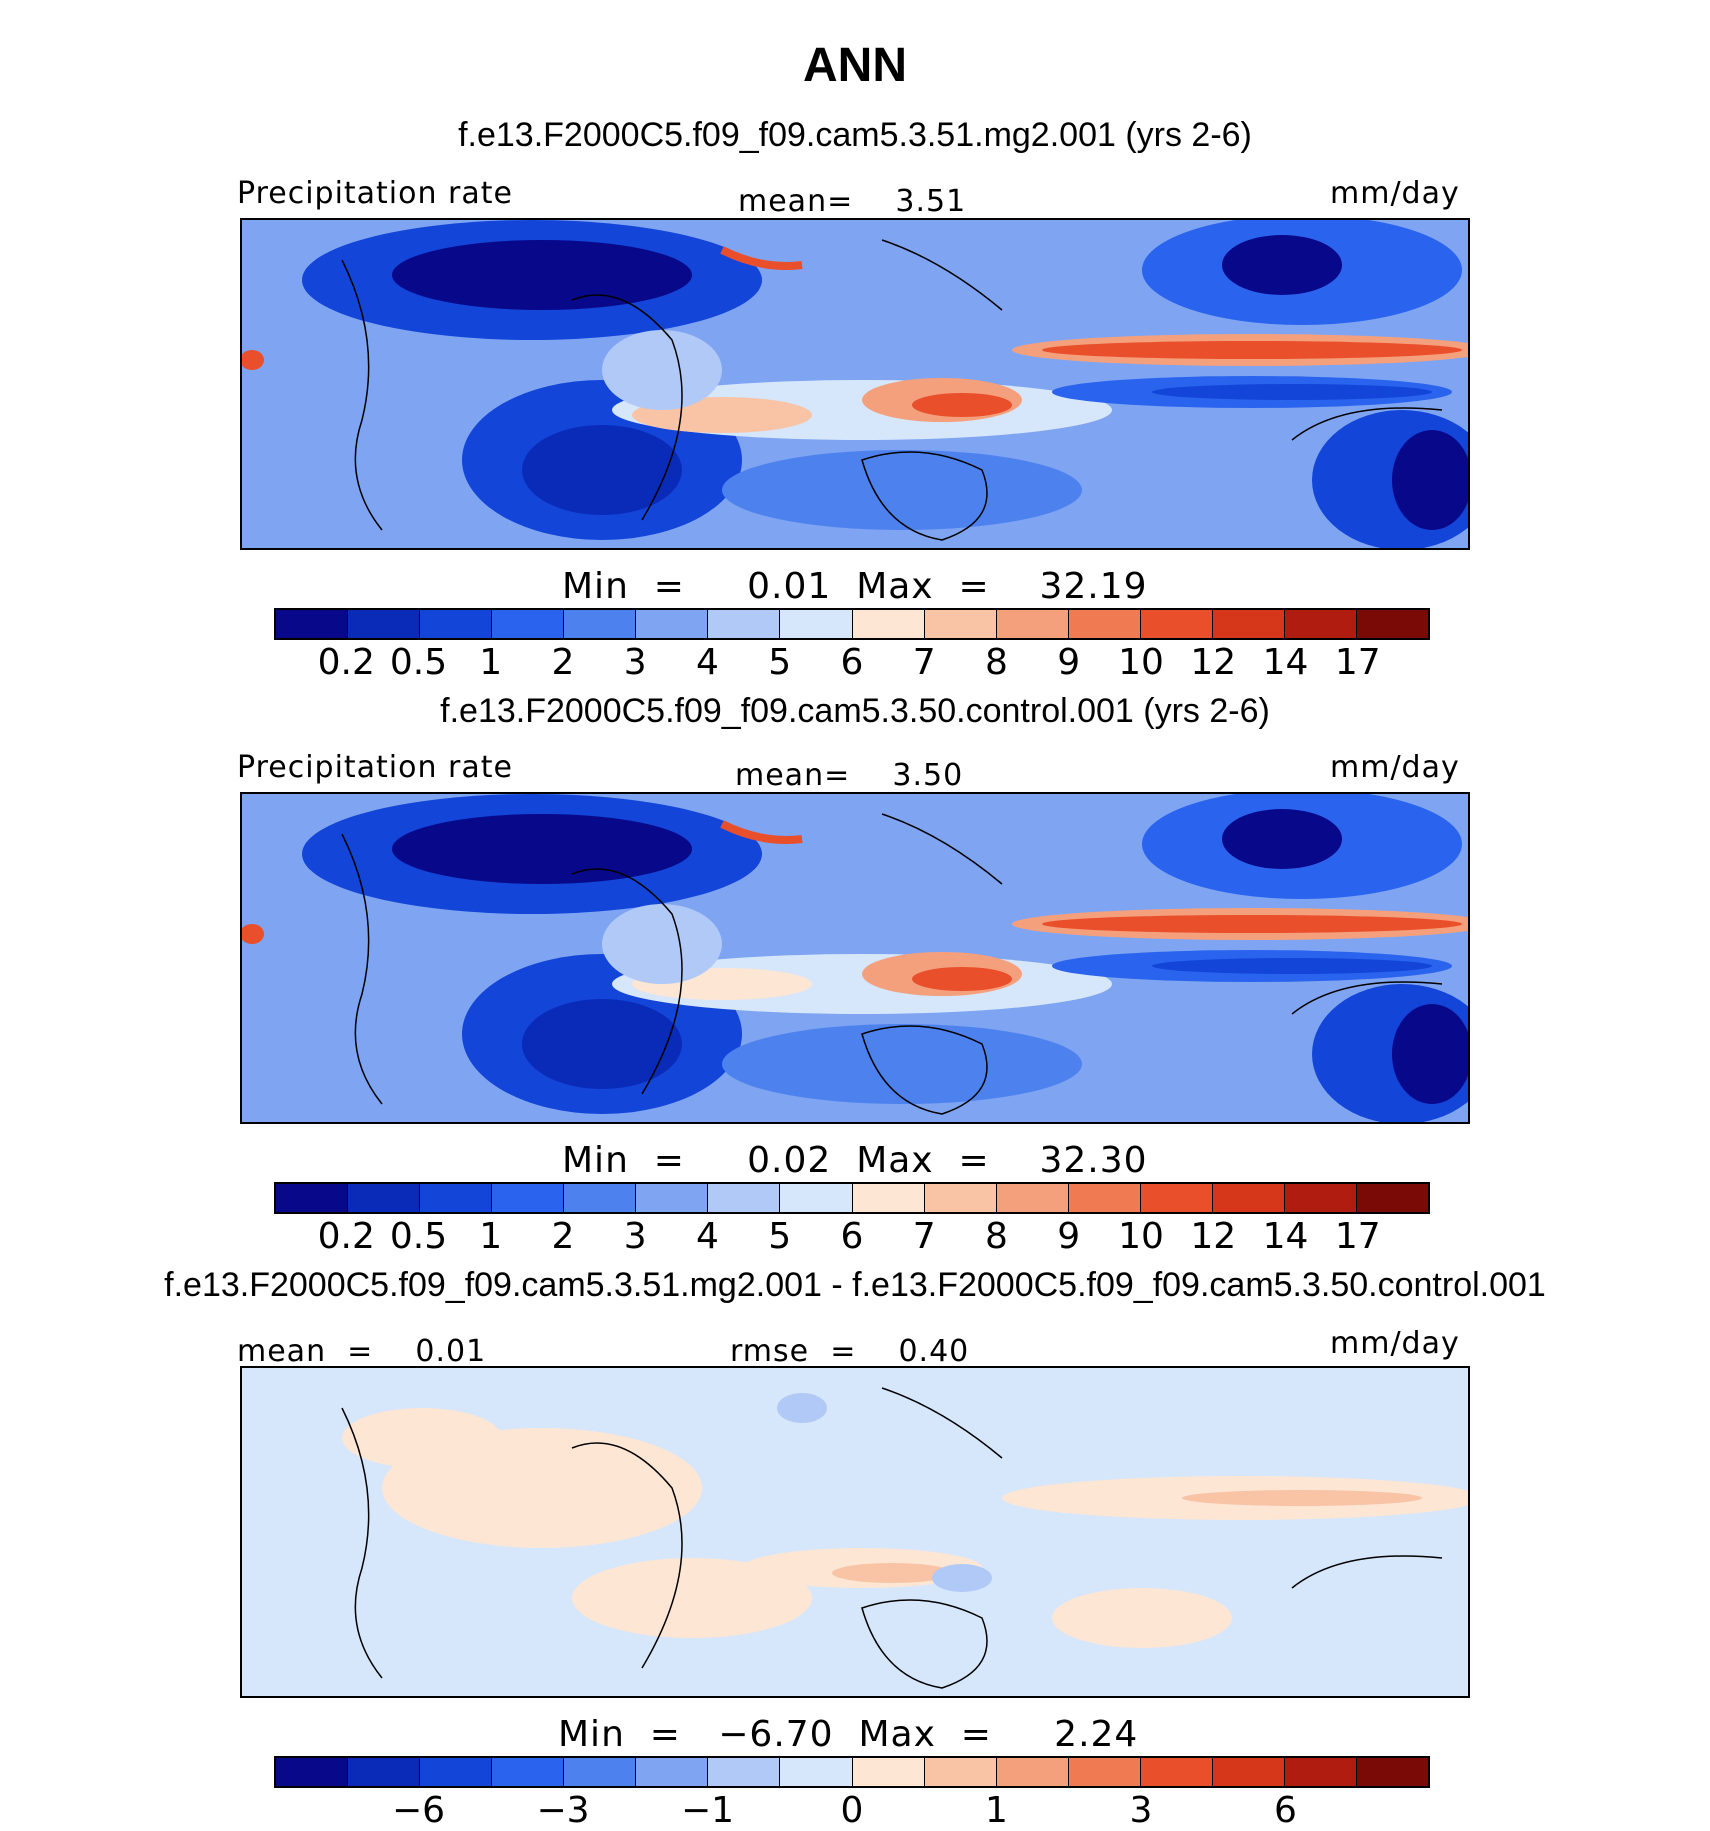 The image size is (1710, 1831). What do you see at coordinates (850, 1351) in the screenshot?
I see `panel3-rmse-label: rmse = 0.40` at bounding box center [850, 1351].